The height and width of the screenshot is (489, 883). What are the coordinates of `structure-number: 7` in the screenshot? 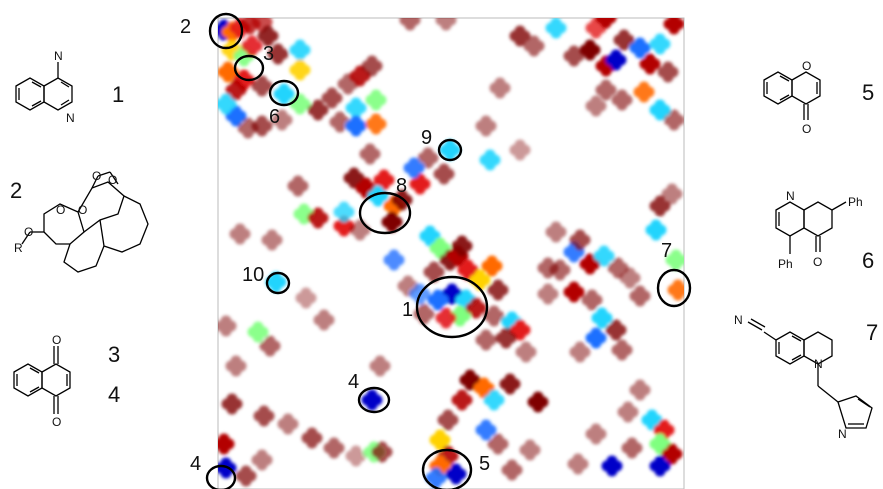 It's located at (872, 332).